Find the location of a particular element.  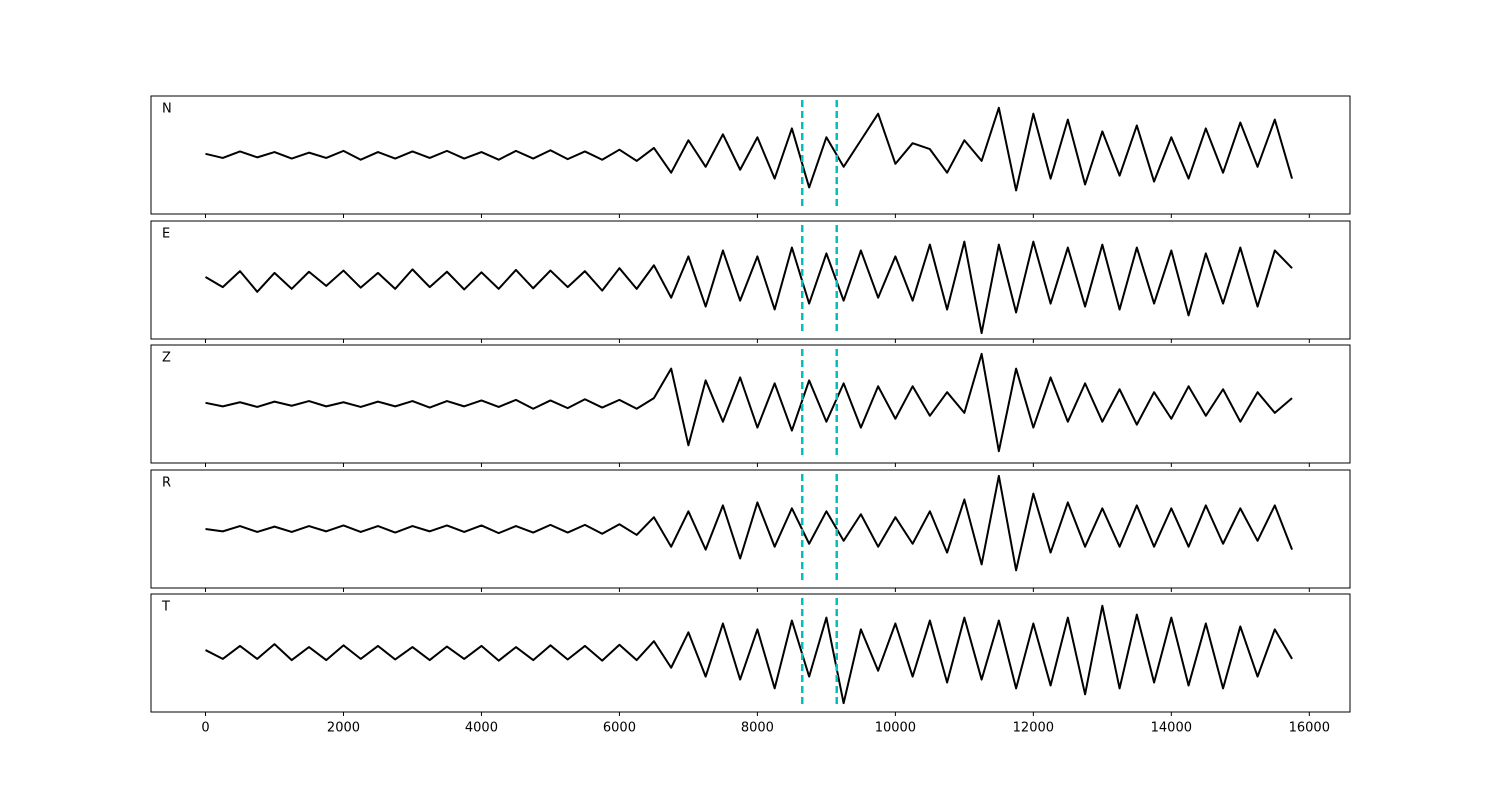

x-tick-label: 2000 is located at coordinates (343, 728).